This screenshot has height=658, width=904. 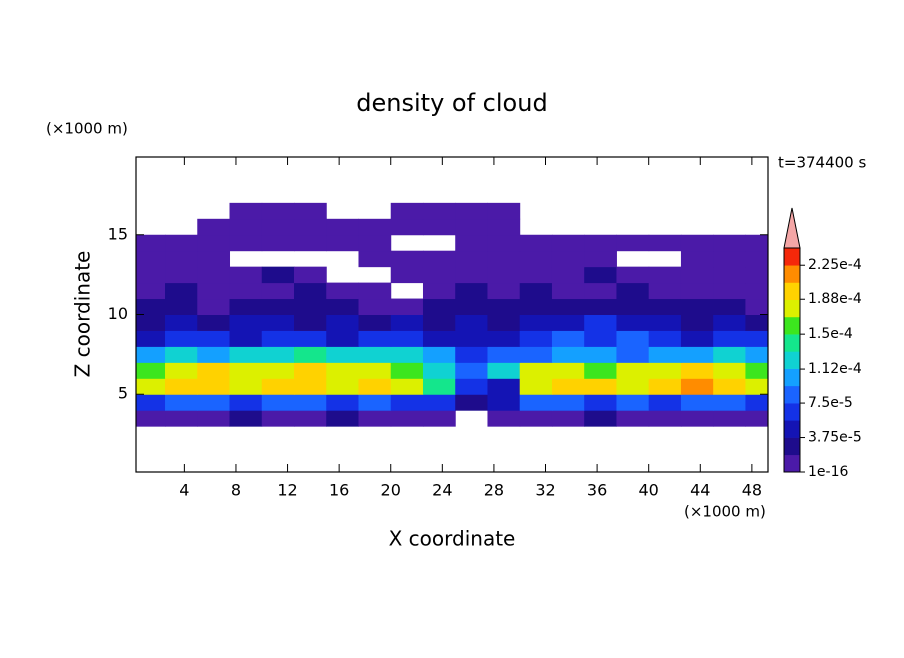 I want to click on x-tick-label: 24, so click(x=442, y=490).